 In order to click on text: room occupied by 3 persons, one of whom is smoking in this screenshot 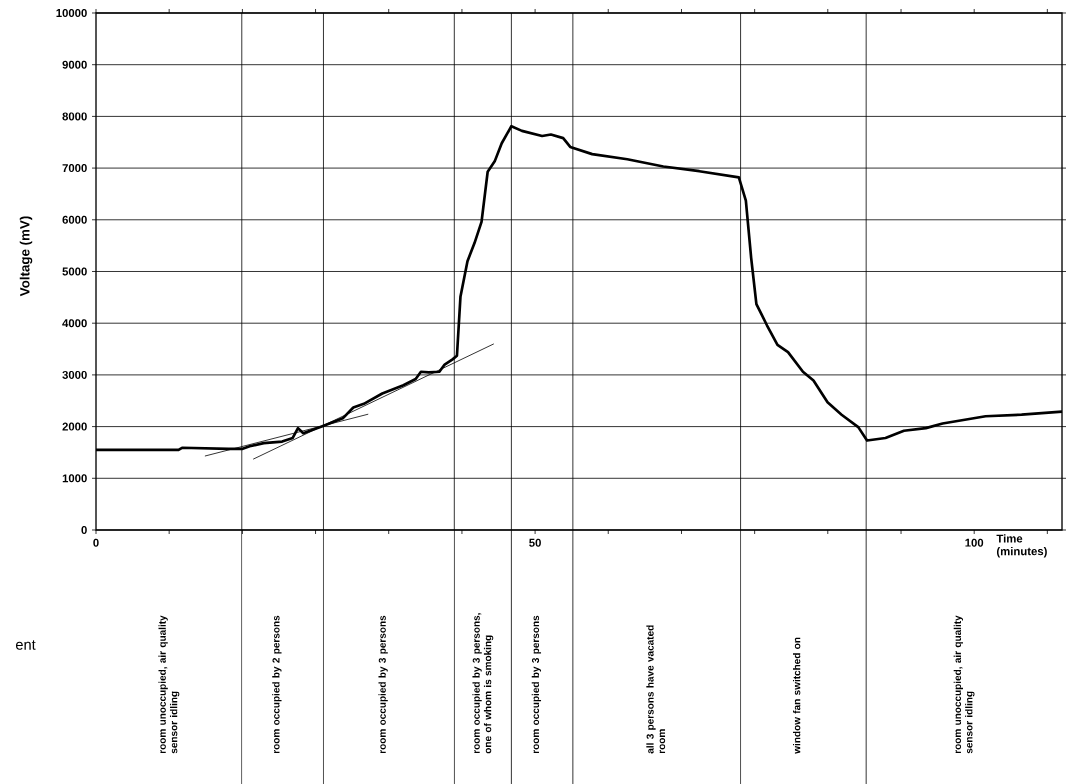, I will do `click(483, 683)`.